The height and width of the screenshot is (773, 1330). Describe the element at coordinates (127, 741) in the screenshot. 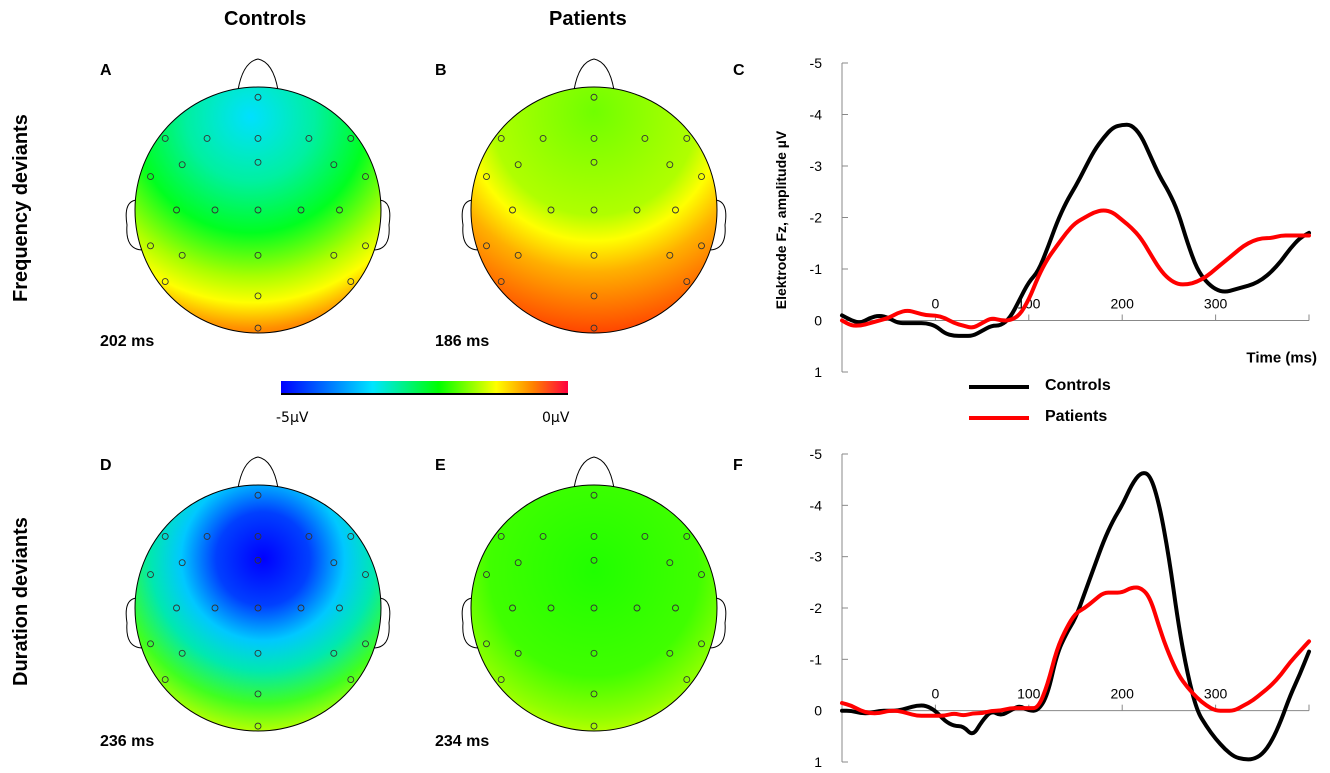

I see `latency-d: 236 ms` at that location.